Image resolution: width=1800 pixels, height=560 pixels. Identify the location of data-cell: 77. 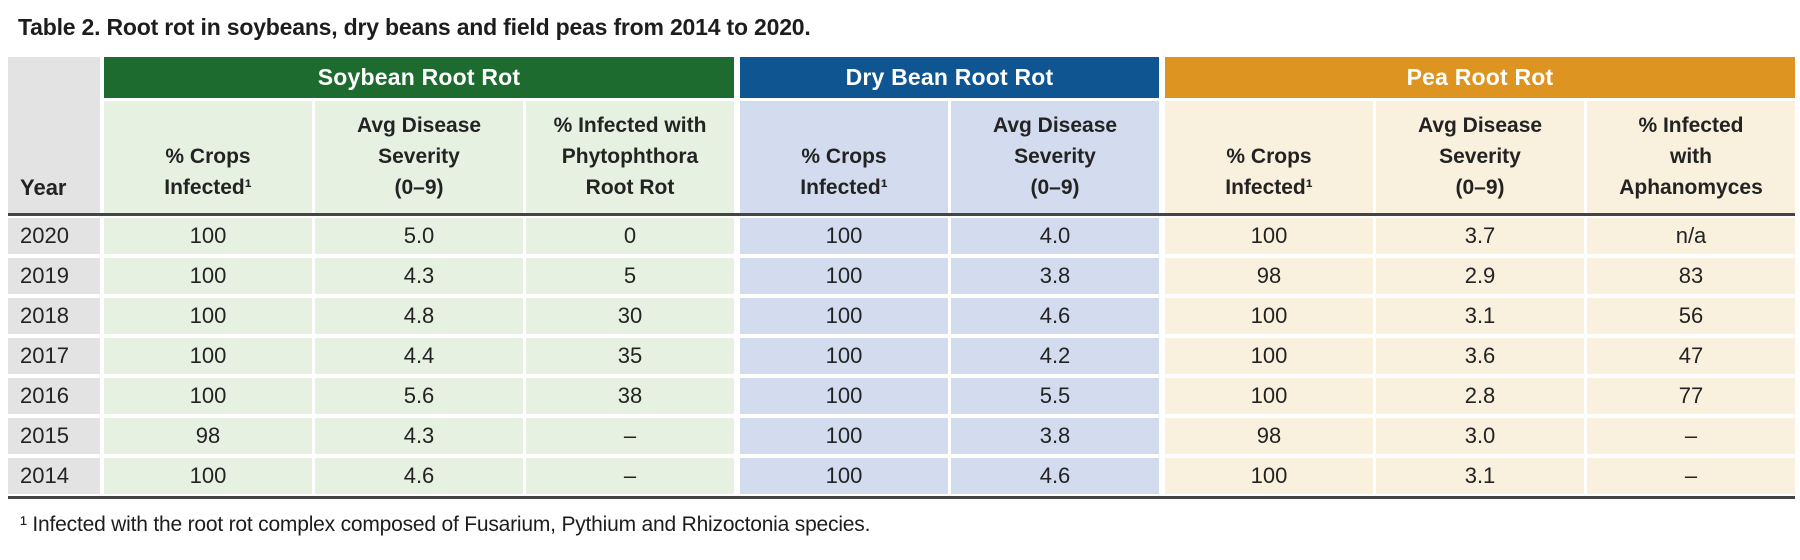
(1691, 396).